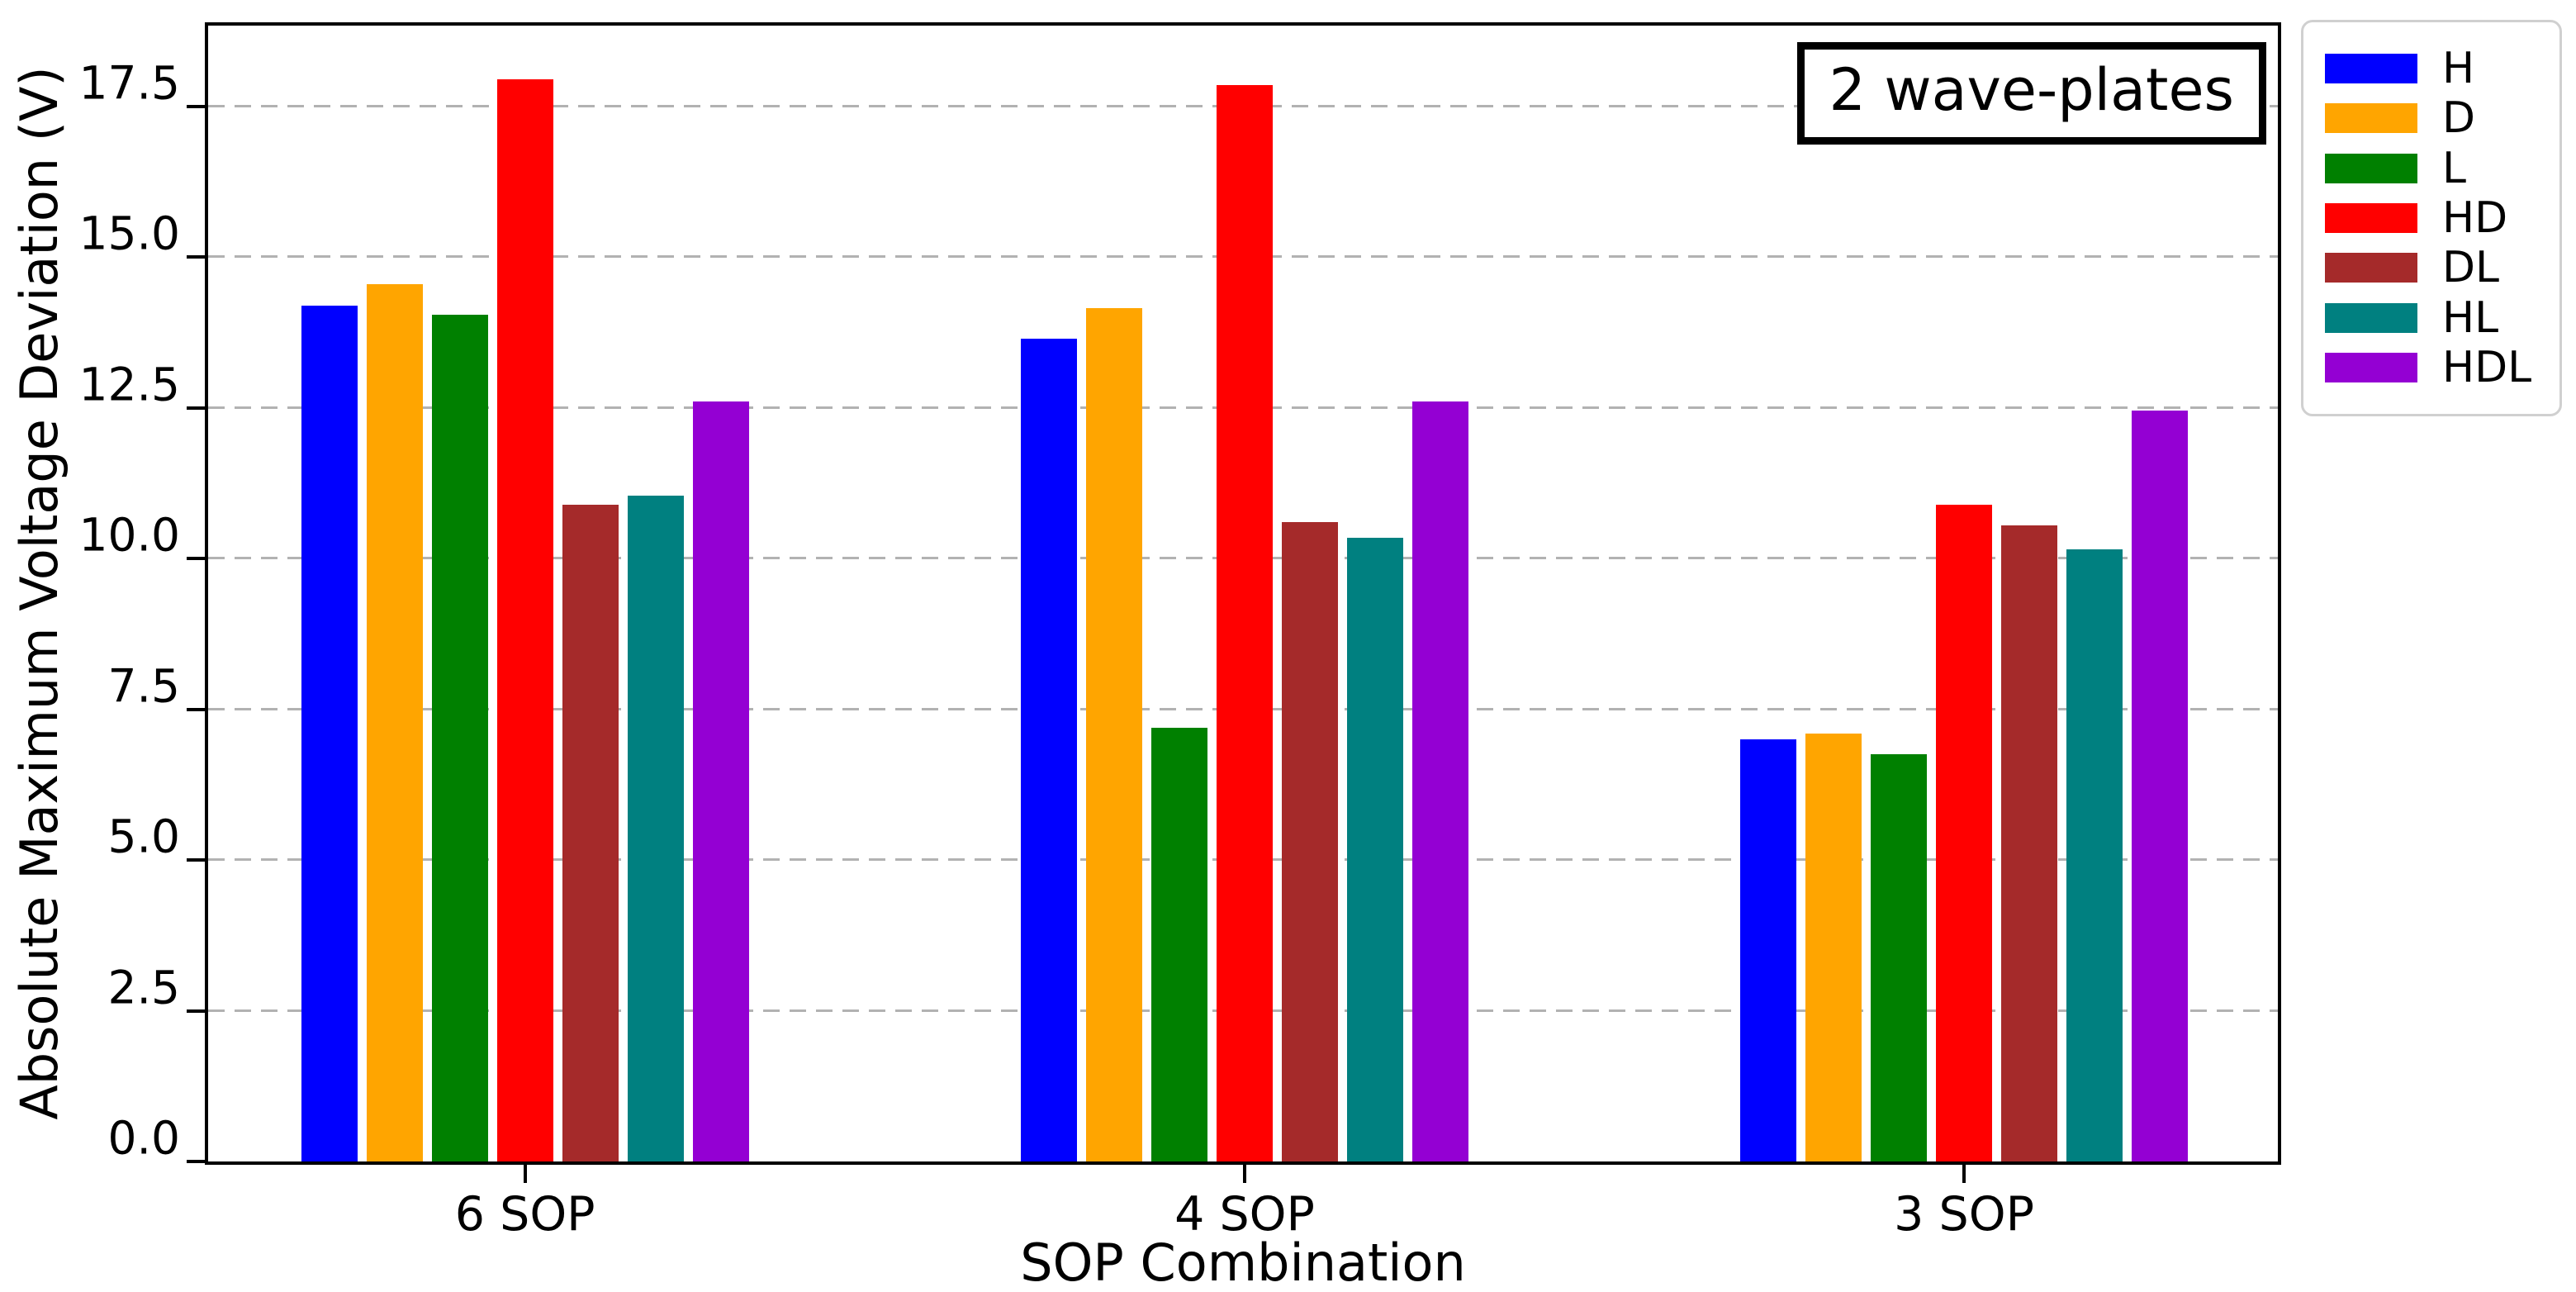  Describe the element at coordinates (2431, 318) in the screenshot. I see `legend-item-hl: HL` at that location.